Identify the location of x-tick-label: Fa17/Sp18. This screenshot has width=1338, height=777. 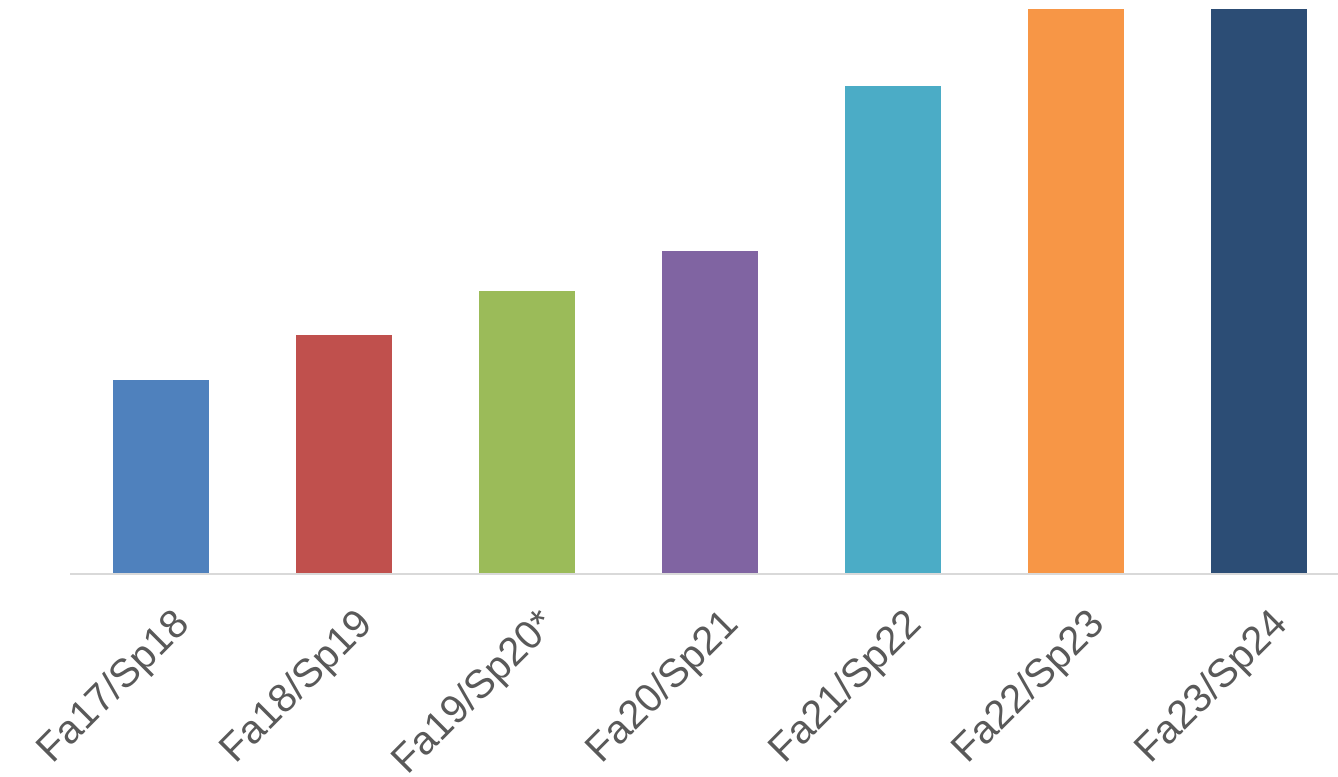
(112, 685).